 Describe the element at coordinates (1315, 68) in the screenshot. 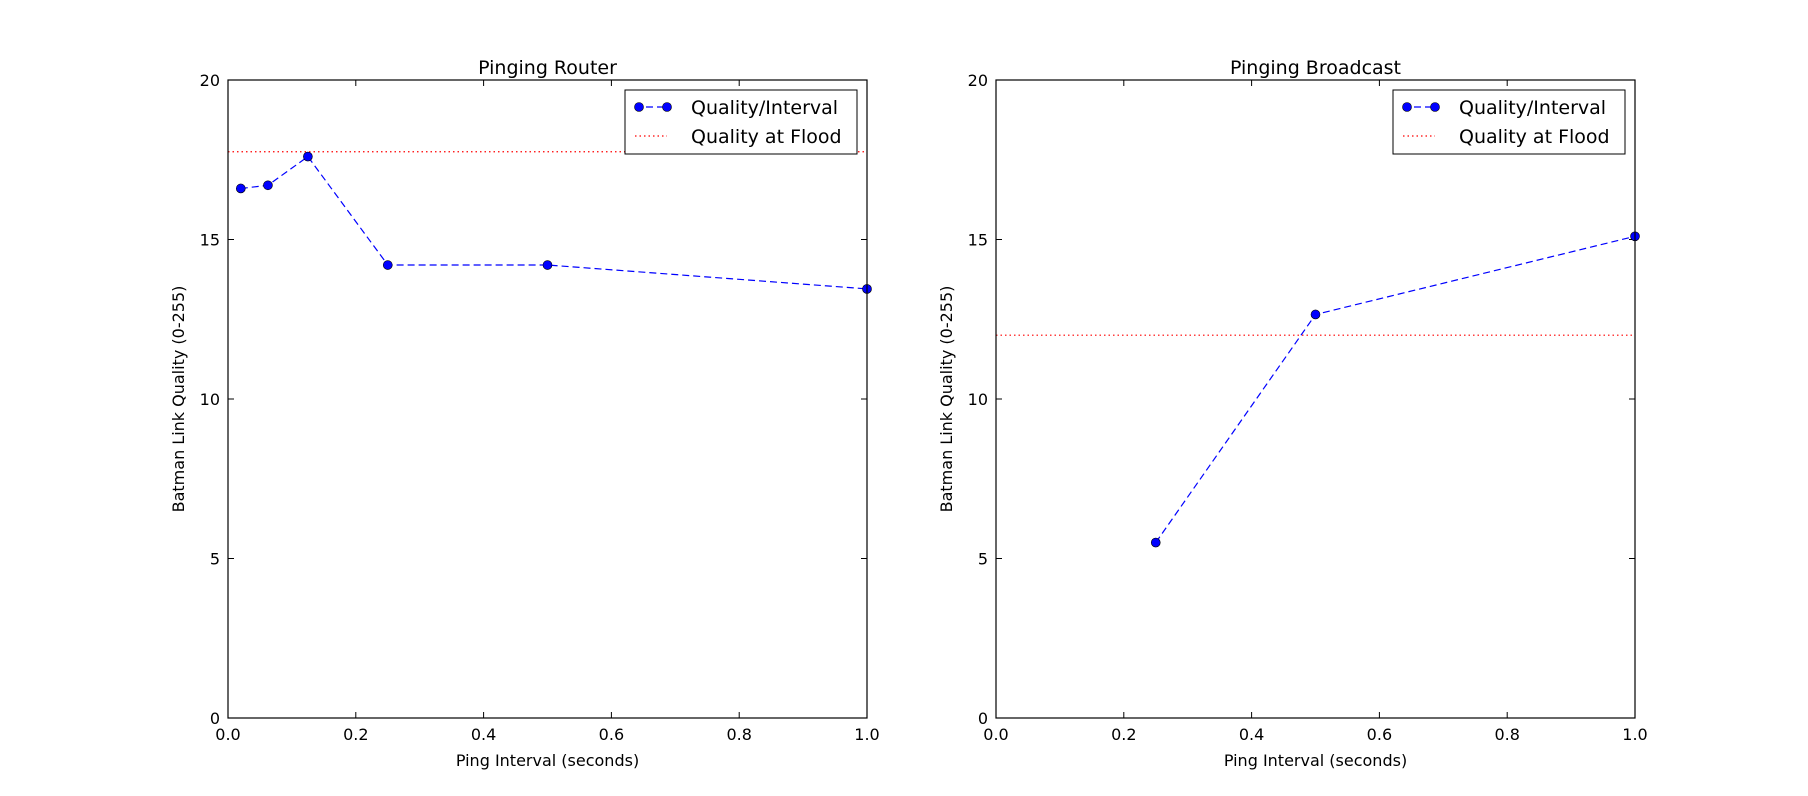

I see `chart-title: Pinging Broadcast` at that location.